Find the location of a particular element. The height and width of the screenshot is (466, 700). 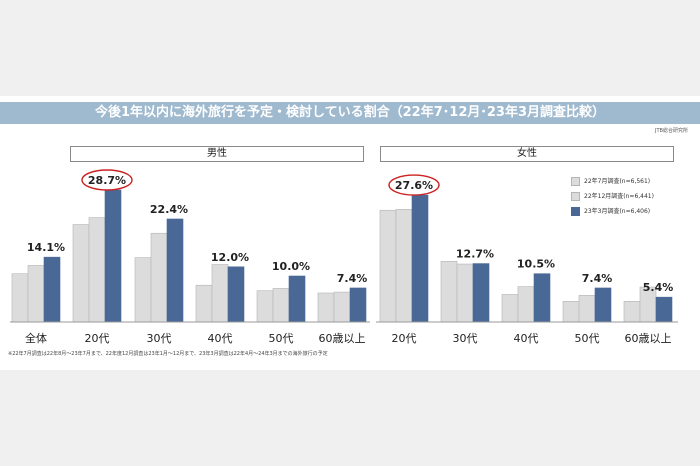

legend-item-jul: 22年7月調査(n=6,561) is located at coordinates (610, 181).